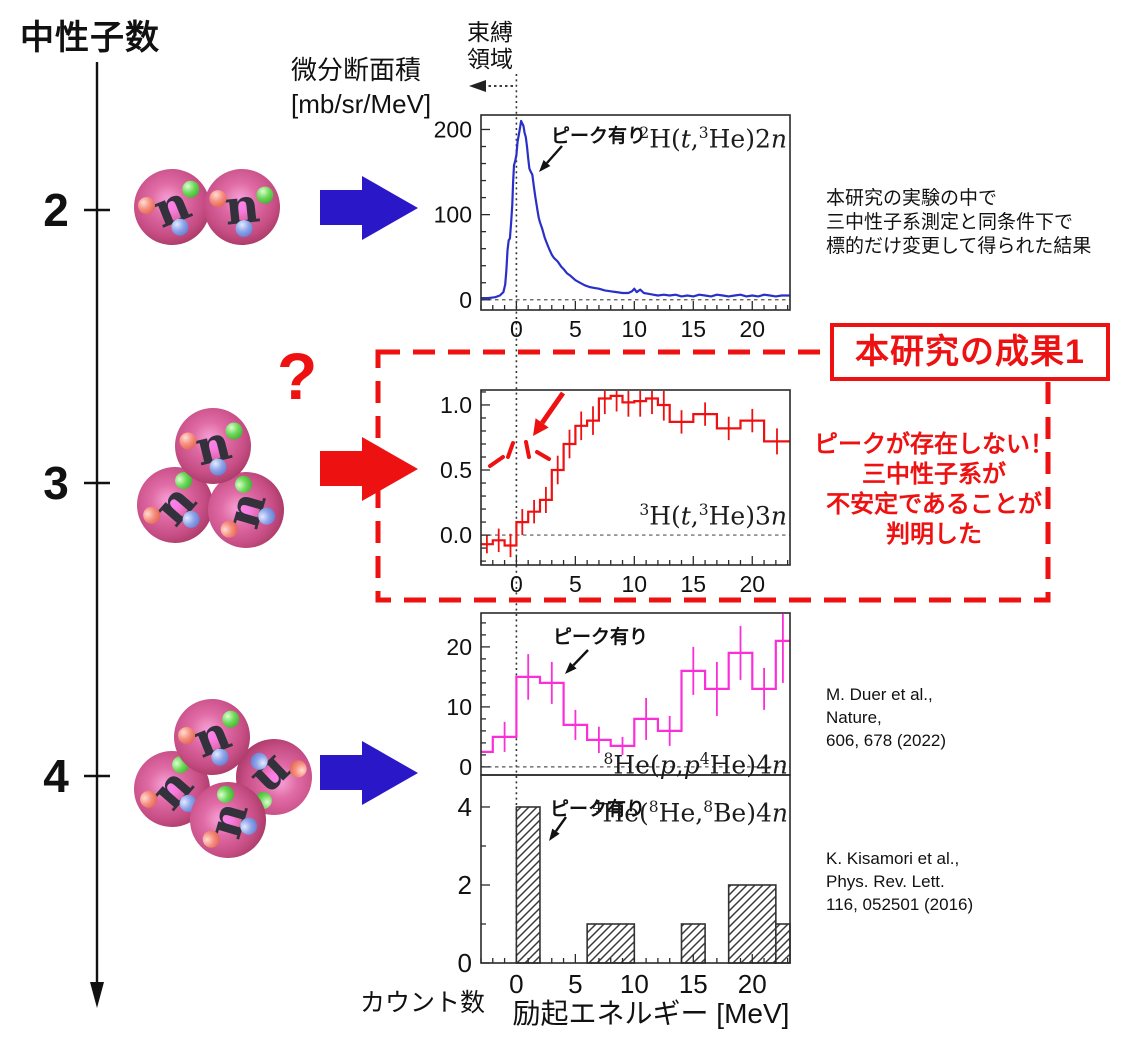  Describe the element at coordinates (465, 885) in the screenshot. I see `svg-text: 2` at that location.